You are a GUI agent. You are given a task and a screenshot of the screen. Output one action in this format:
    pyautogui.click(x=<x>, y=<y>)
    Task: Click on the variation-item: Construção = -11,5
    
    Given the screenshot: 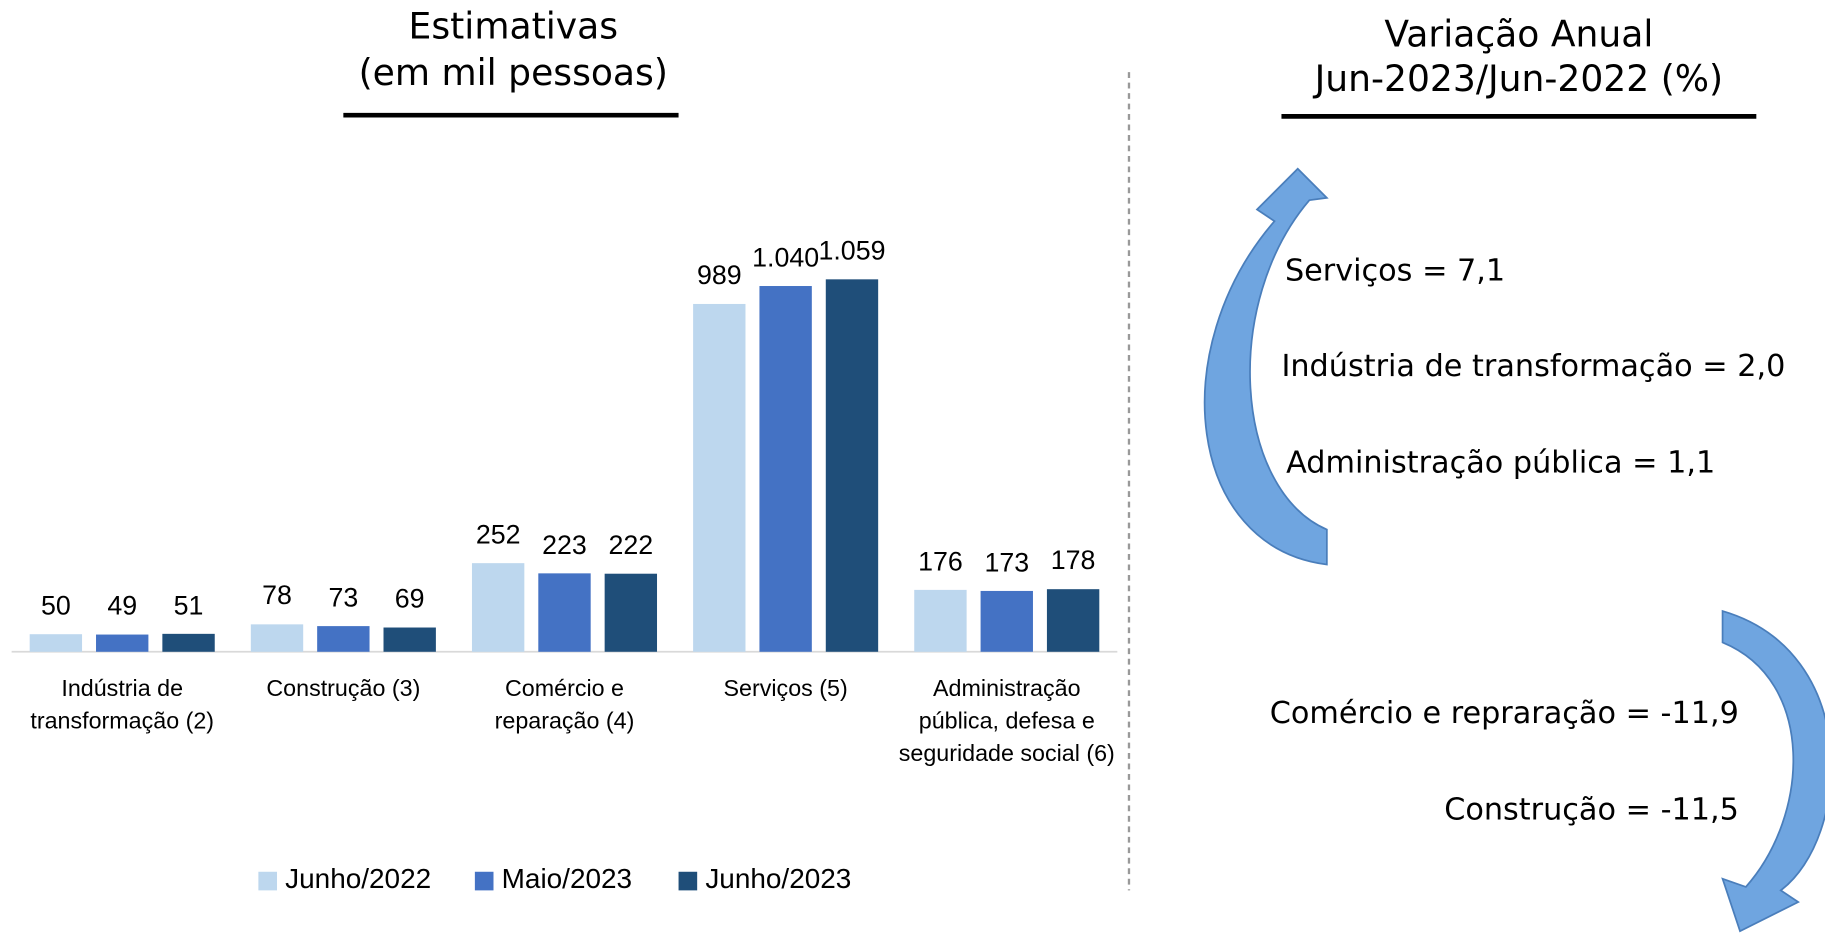 What is the action you would take?
    pyautogui.click(x=1591, y=810)
    